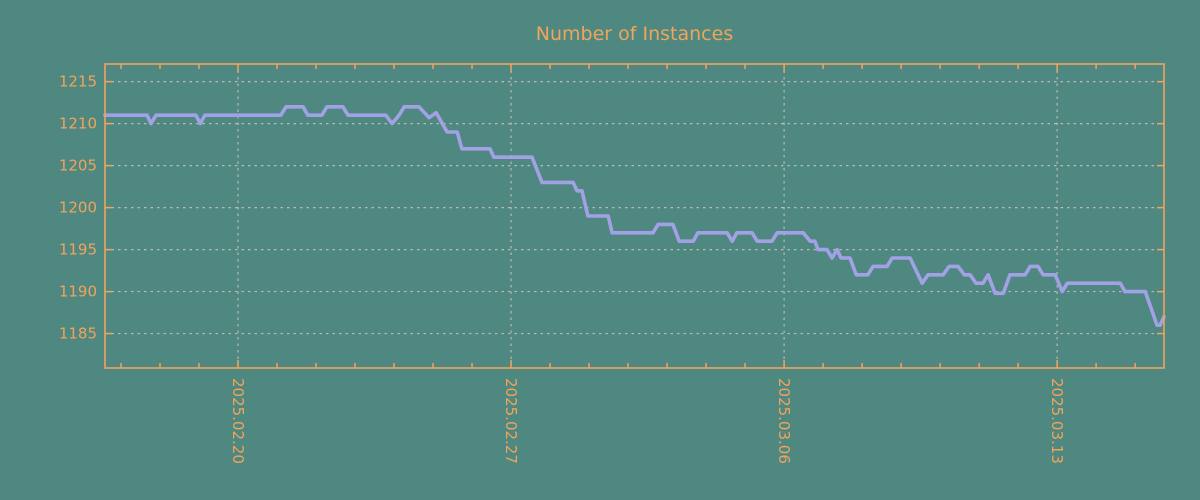 The height and width of the screenshot is (500, 1200). What do you see at coordinates (78, 208) in the screenshot?
I see `y-axis-label: 1200` at bounding box center [78, 208].